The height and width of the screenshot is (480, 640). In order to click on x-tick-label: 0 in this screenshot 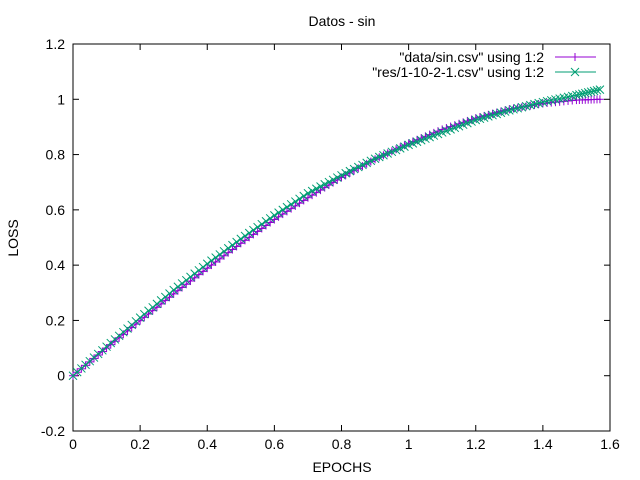, I will do `click(73, 444)`.